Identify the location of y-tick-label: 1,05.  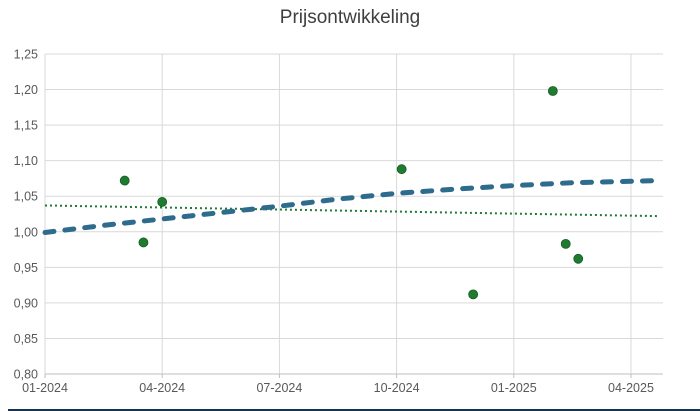
(26, 197).